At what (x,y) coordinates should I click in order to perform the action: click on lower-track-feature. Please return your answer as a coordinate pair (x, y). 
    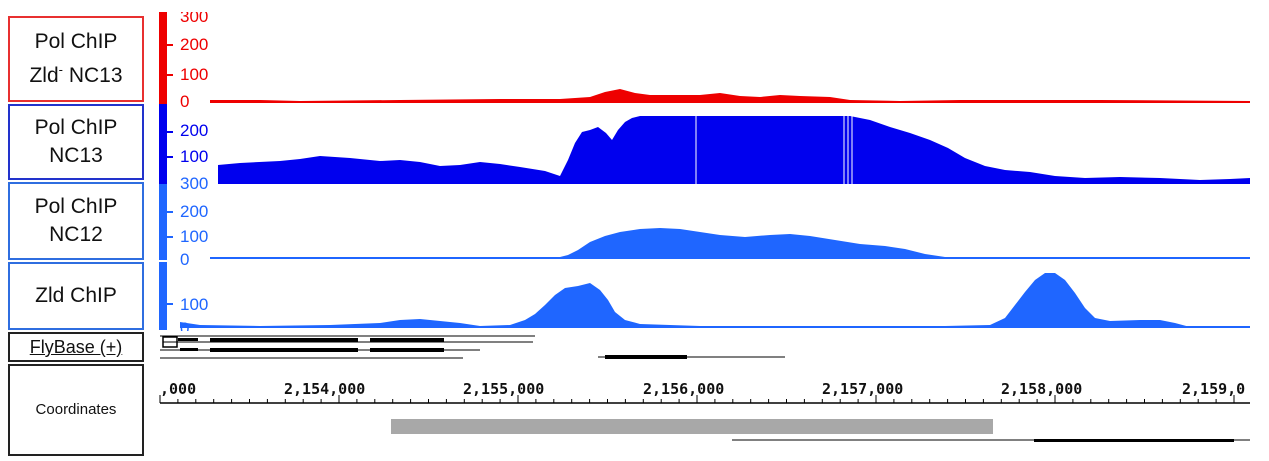
    Looking at the image, I should click on (1134, 440).